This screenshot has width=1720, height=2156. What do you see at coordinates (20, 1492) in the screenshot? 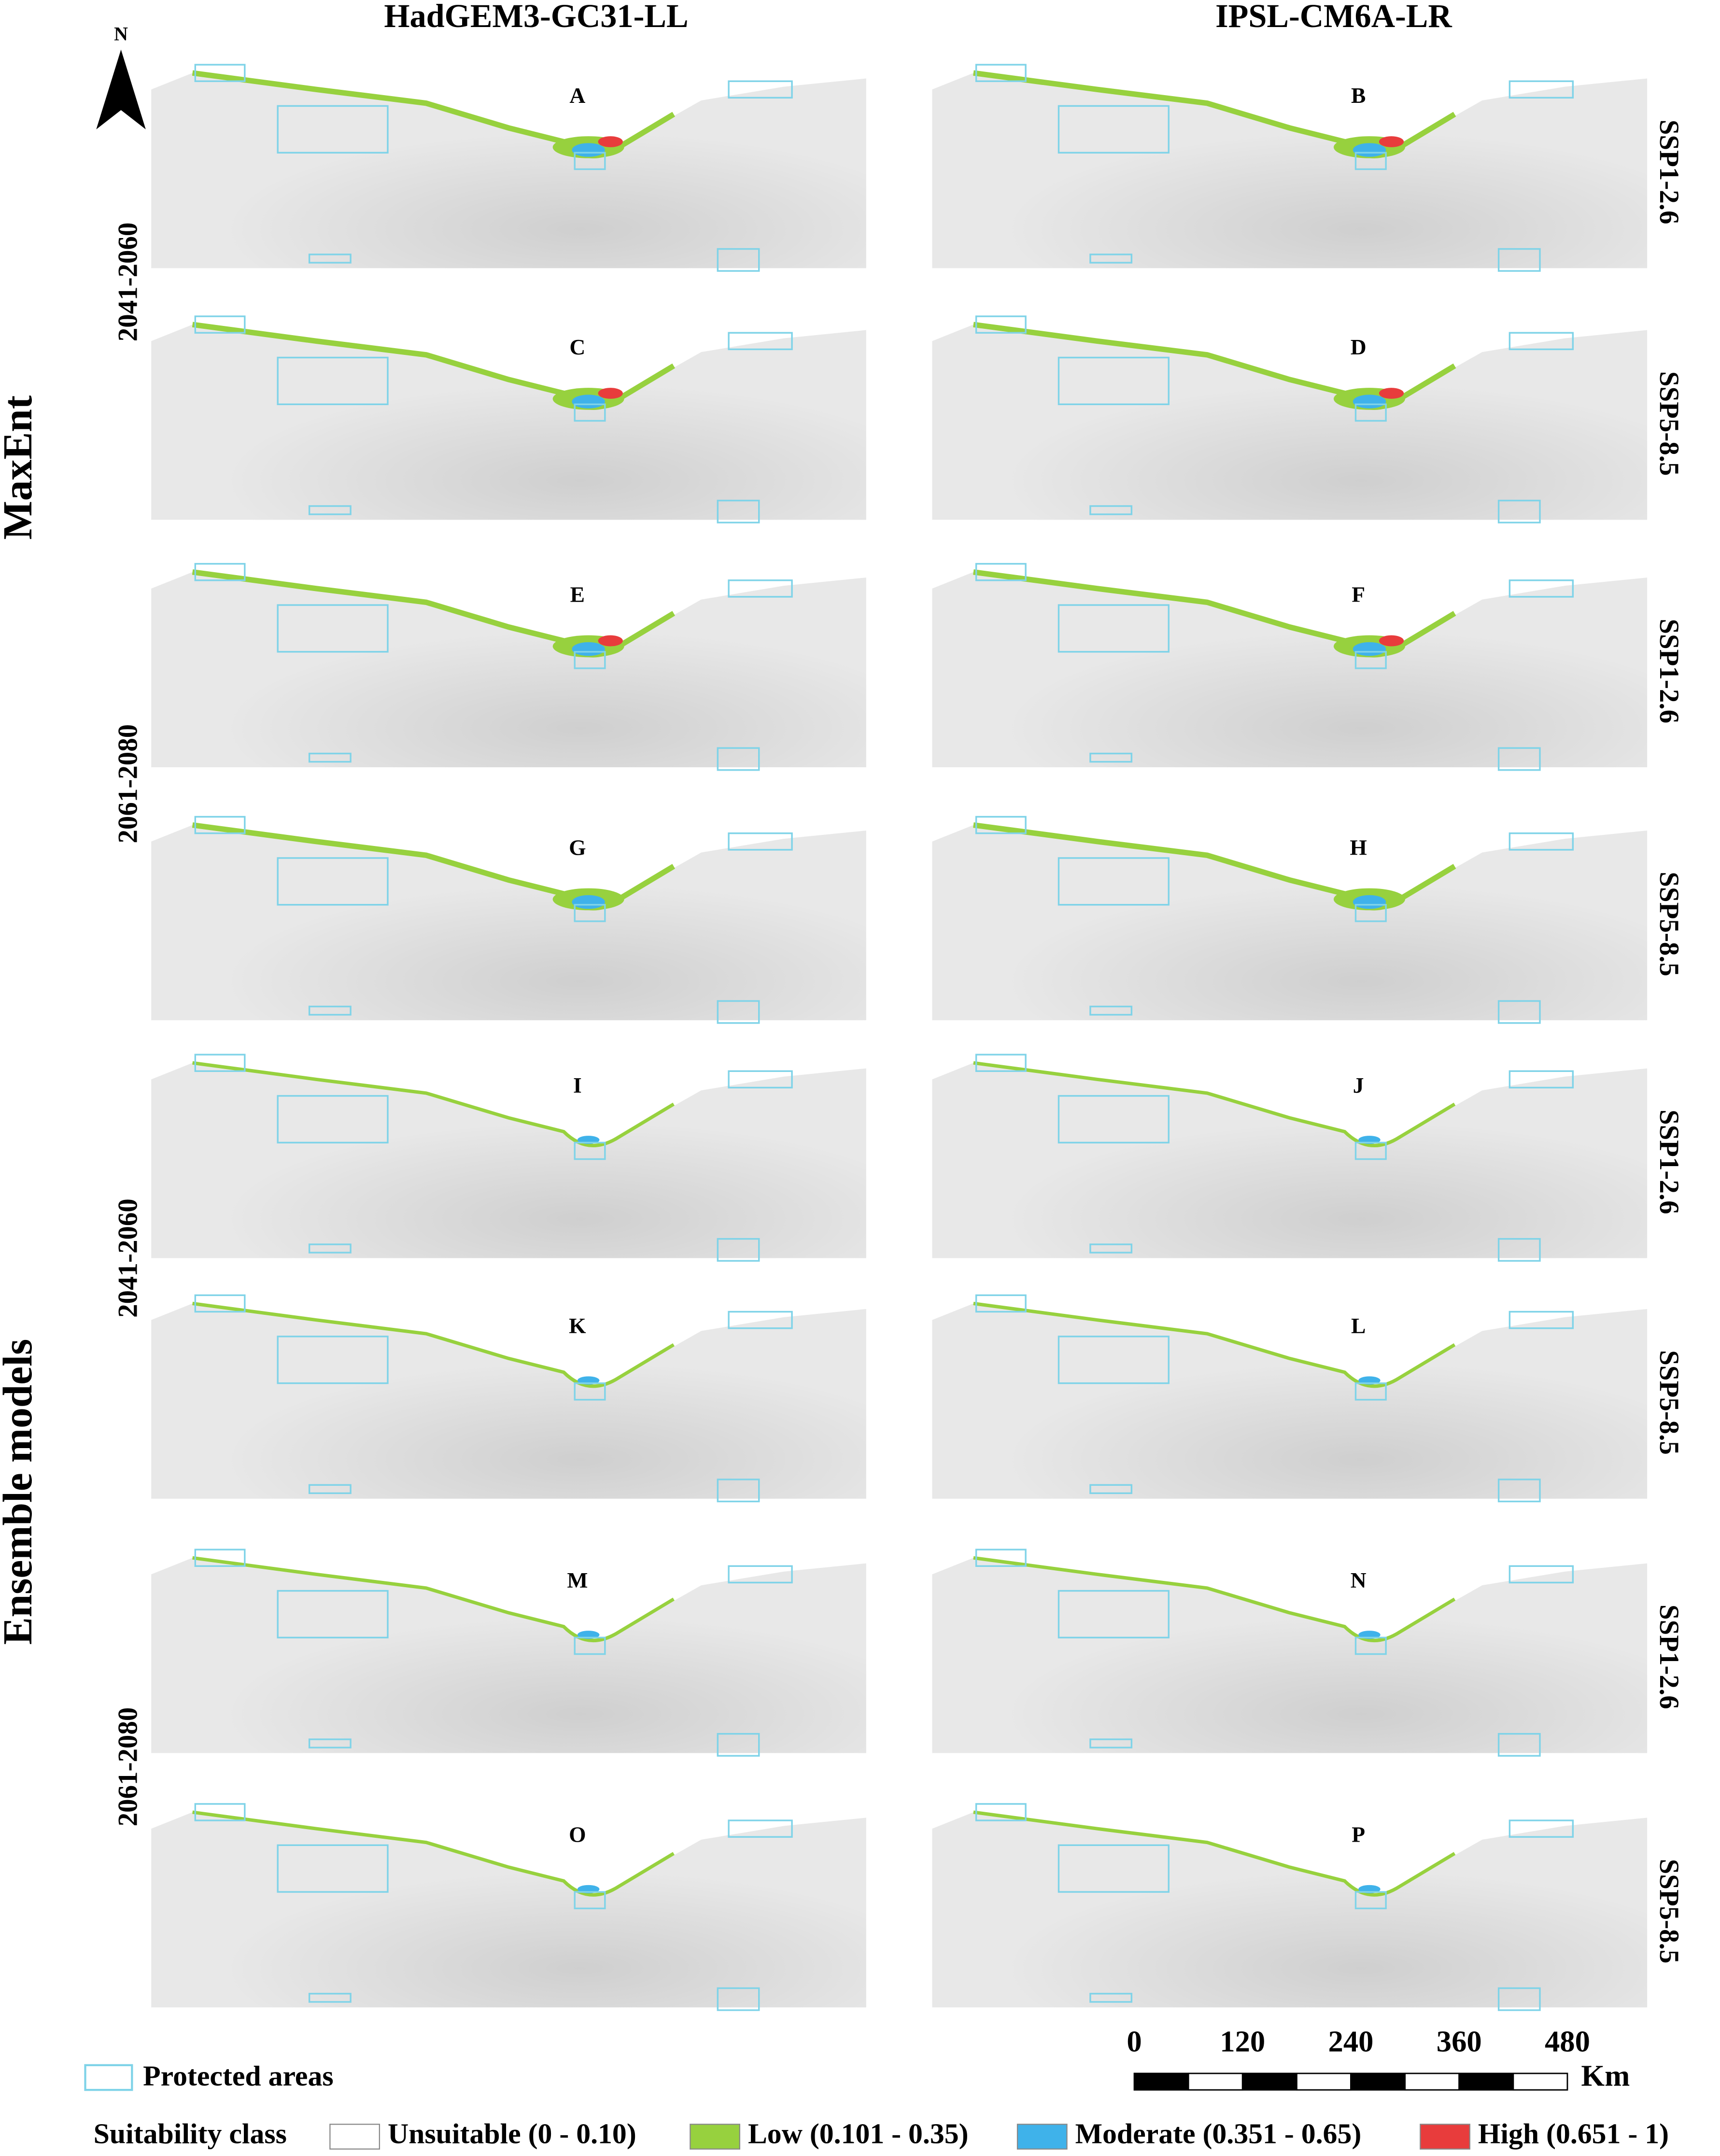
I see `method-label: Ensemble models` at bounding box center [20, 1492].